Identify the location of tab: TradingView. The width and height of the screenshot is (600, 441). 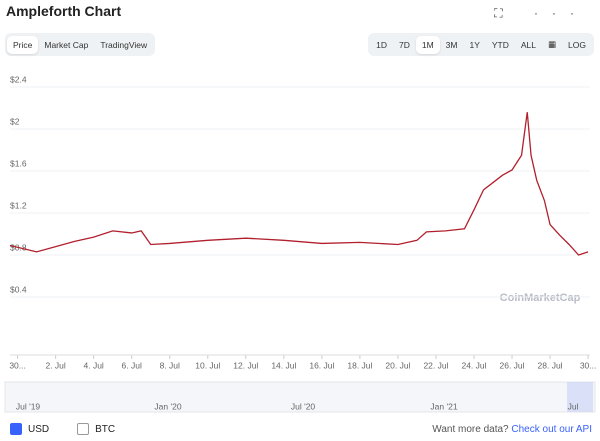
(124, 44).